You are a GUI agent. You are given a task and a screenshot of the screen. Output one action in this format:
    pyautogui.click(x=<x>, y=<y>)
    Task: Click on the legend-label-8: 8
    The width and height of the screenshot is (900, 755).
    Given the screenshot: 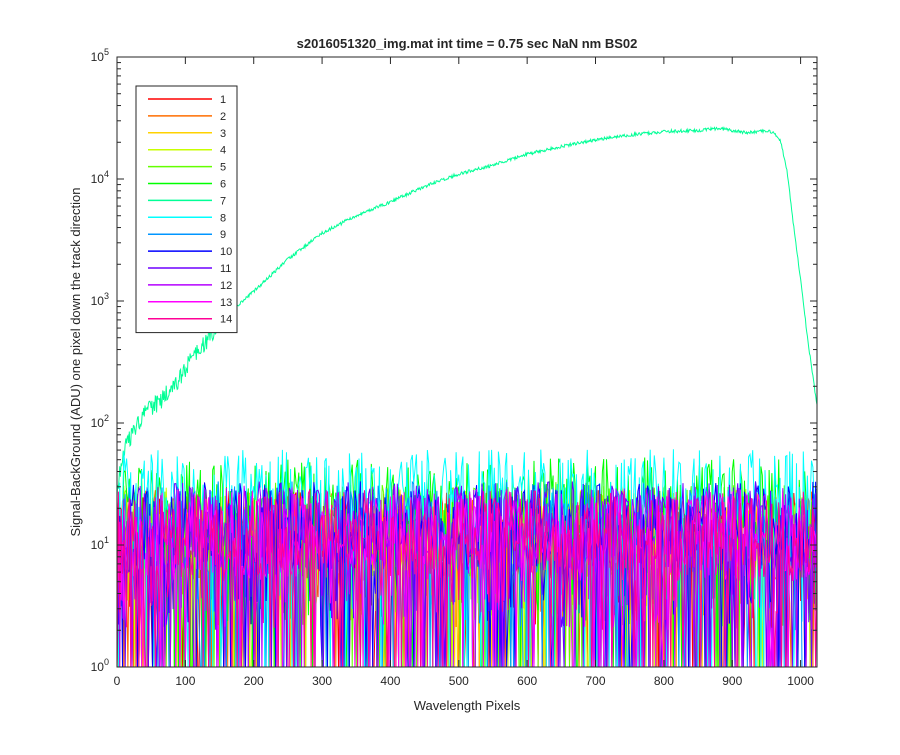 What is the action you would take?
    pyautogui.click(x=223, y=218)
    